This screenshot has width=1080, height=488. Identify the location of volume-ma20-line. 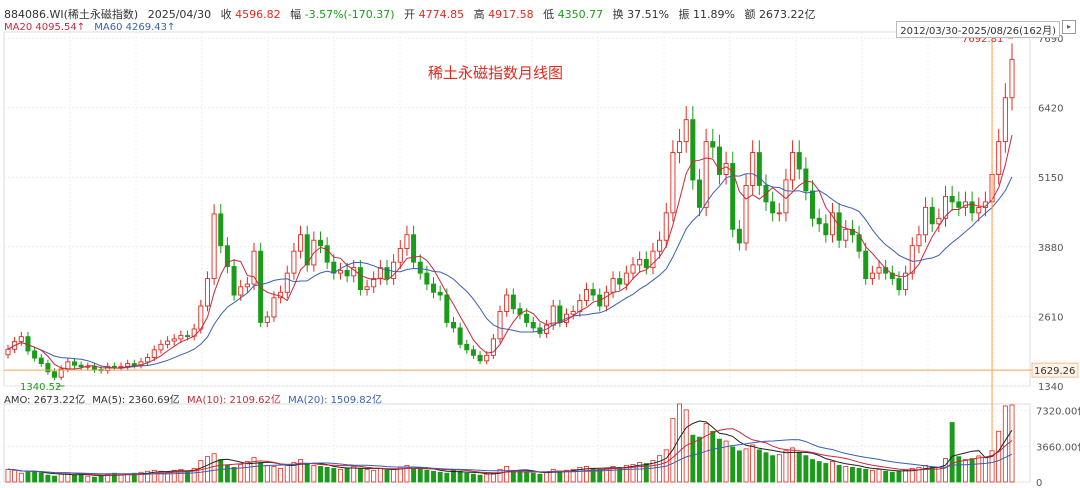
(510, 457).